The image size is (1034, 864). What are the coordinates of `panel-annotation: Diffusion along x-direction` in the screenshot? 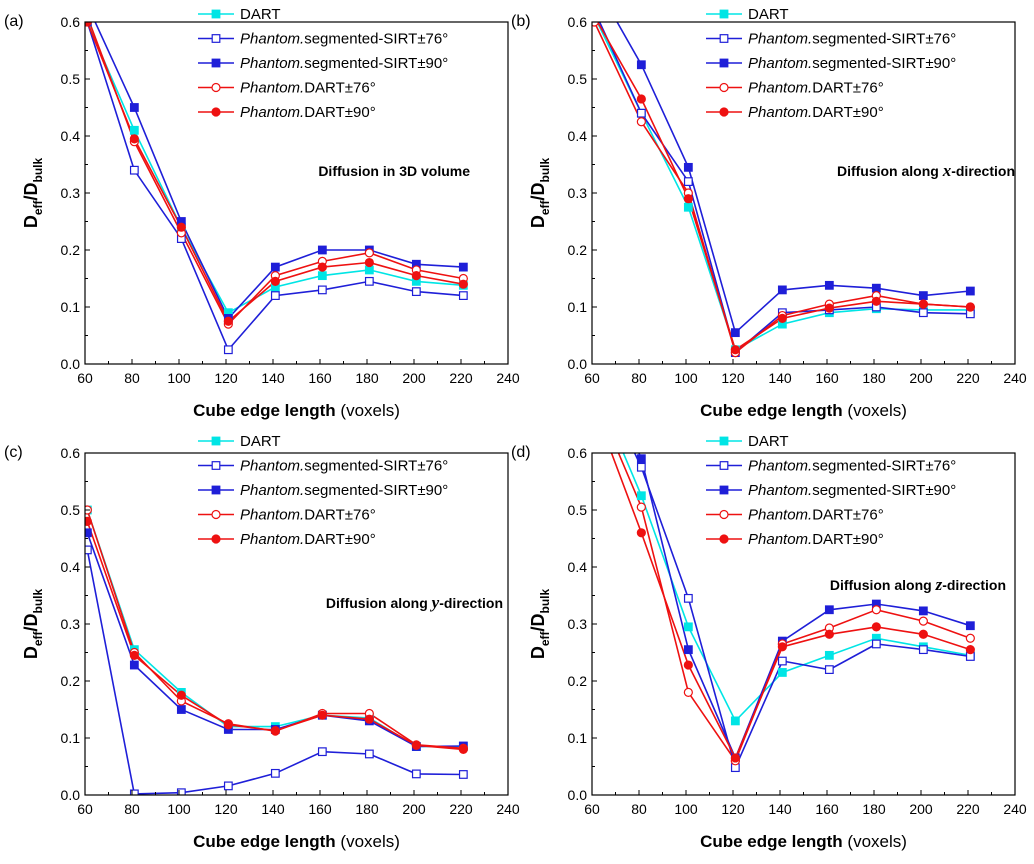 It's located at (926, 170).